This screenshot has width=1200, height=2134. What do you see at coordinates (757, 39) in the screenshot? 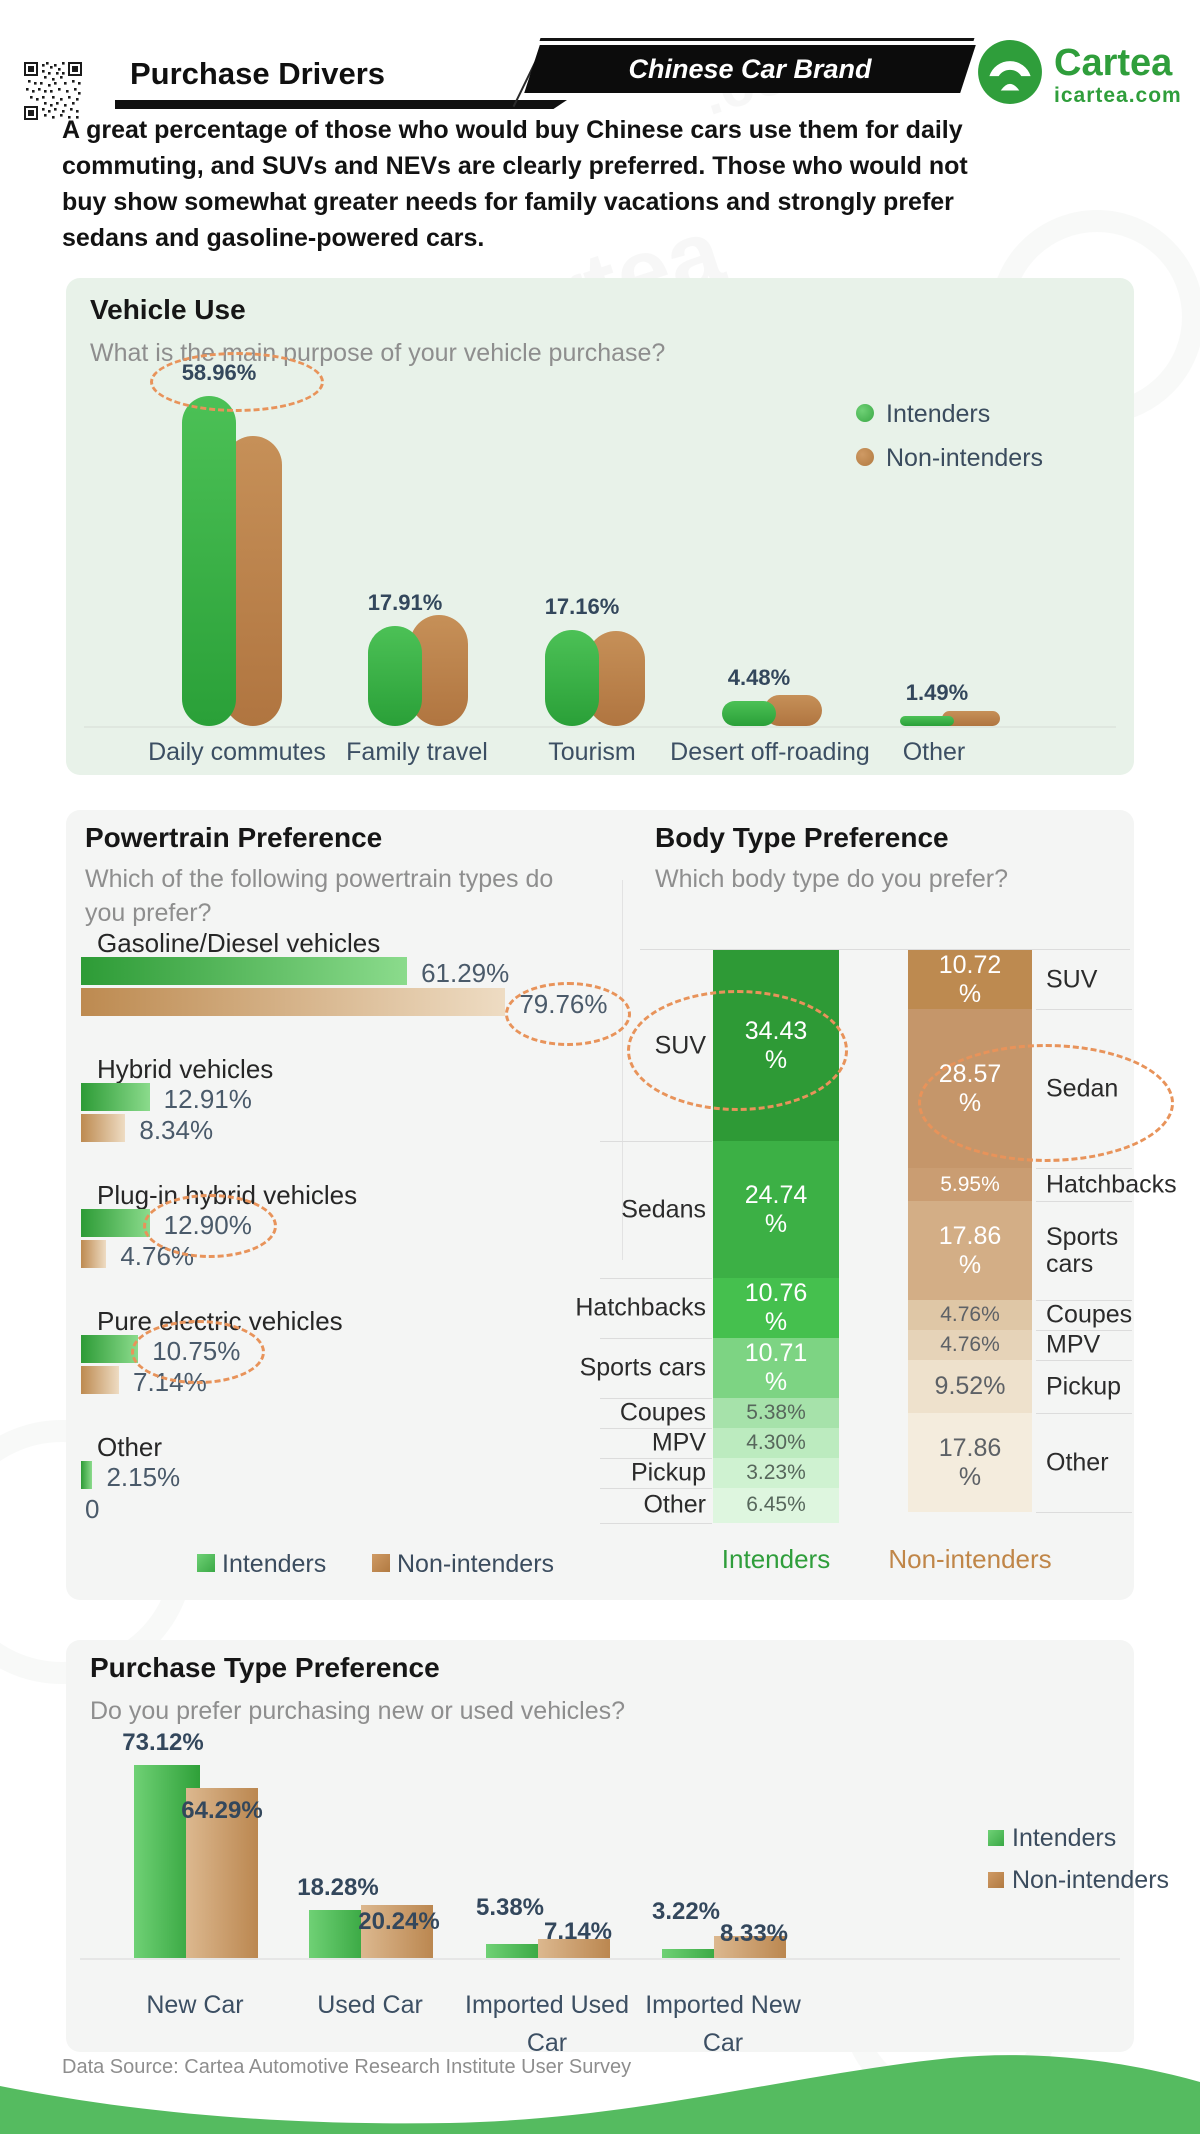
I see `banner-top-line` at bounding box center [757, 39].